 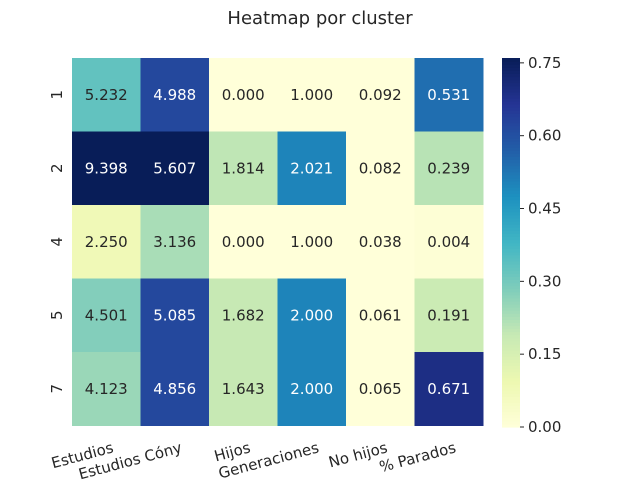 What do you see at coordinates (57, 315) in the screenshot?
I see `y-tick-label: 5` at bounding box center [57, 315].